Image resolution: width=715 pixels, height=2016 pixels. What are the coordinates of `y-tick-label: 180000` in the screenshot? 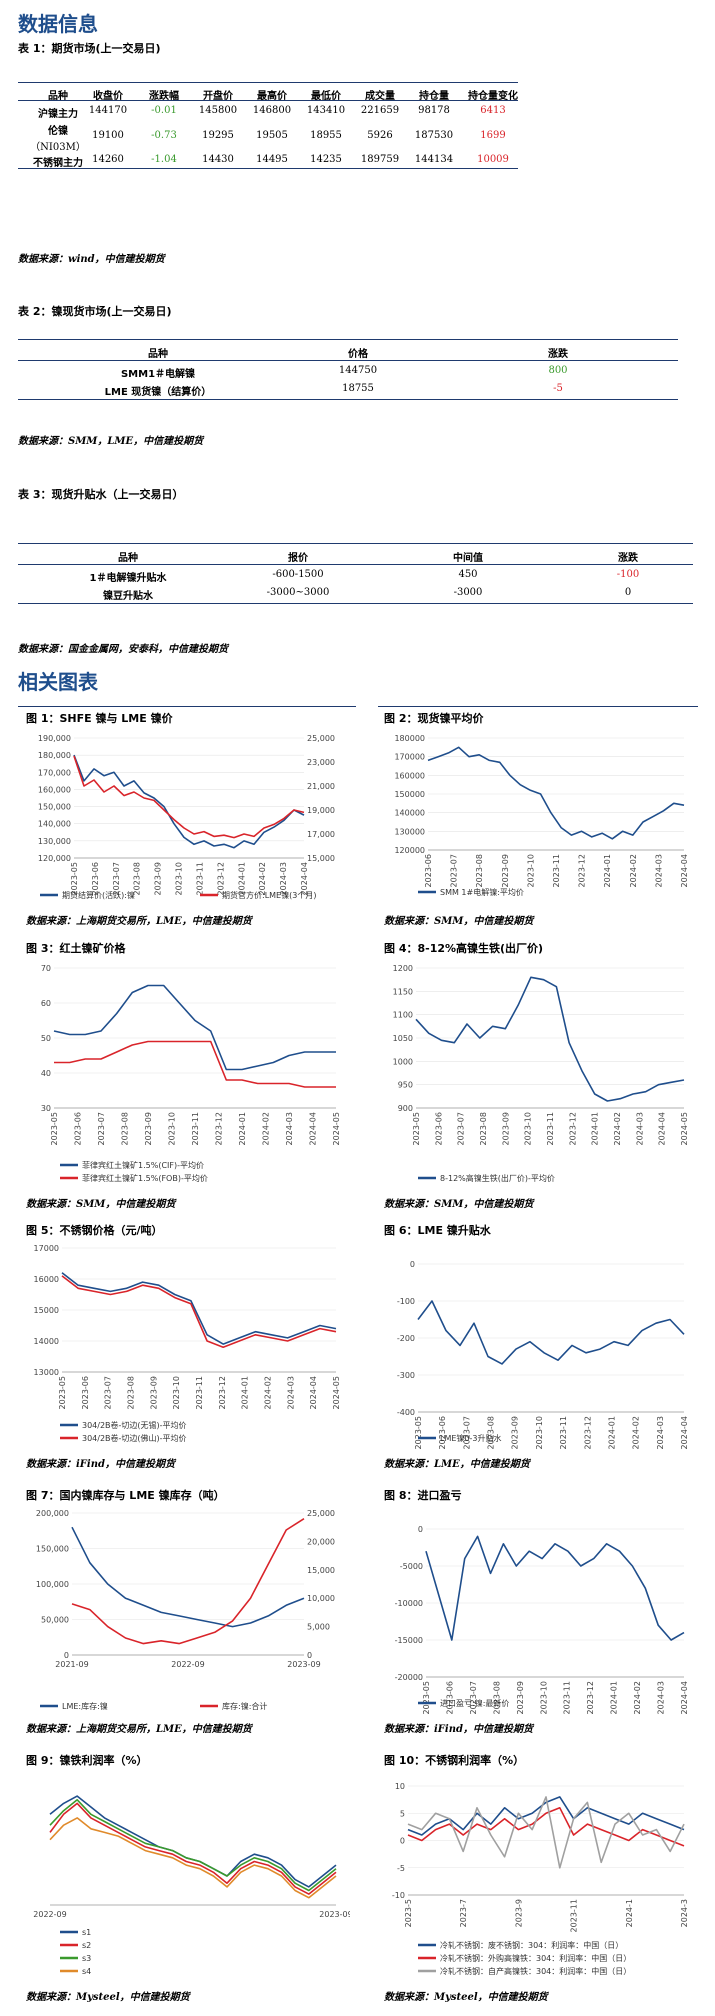 It's located at (409, 738).